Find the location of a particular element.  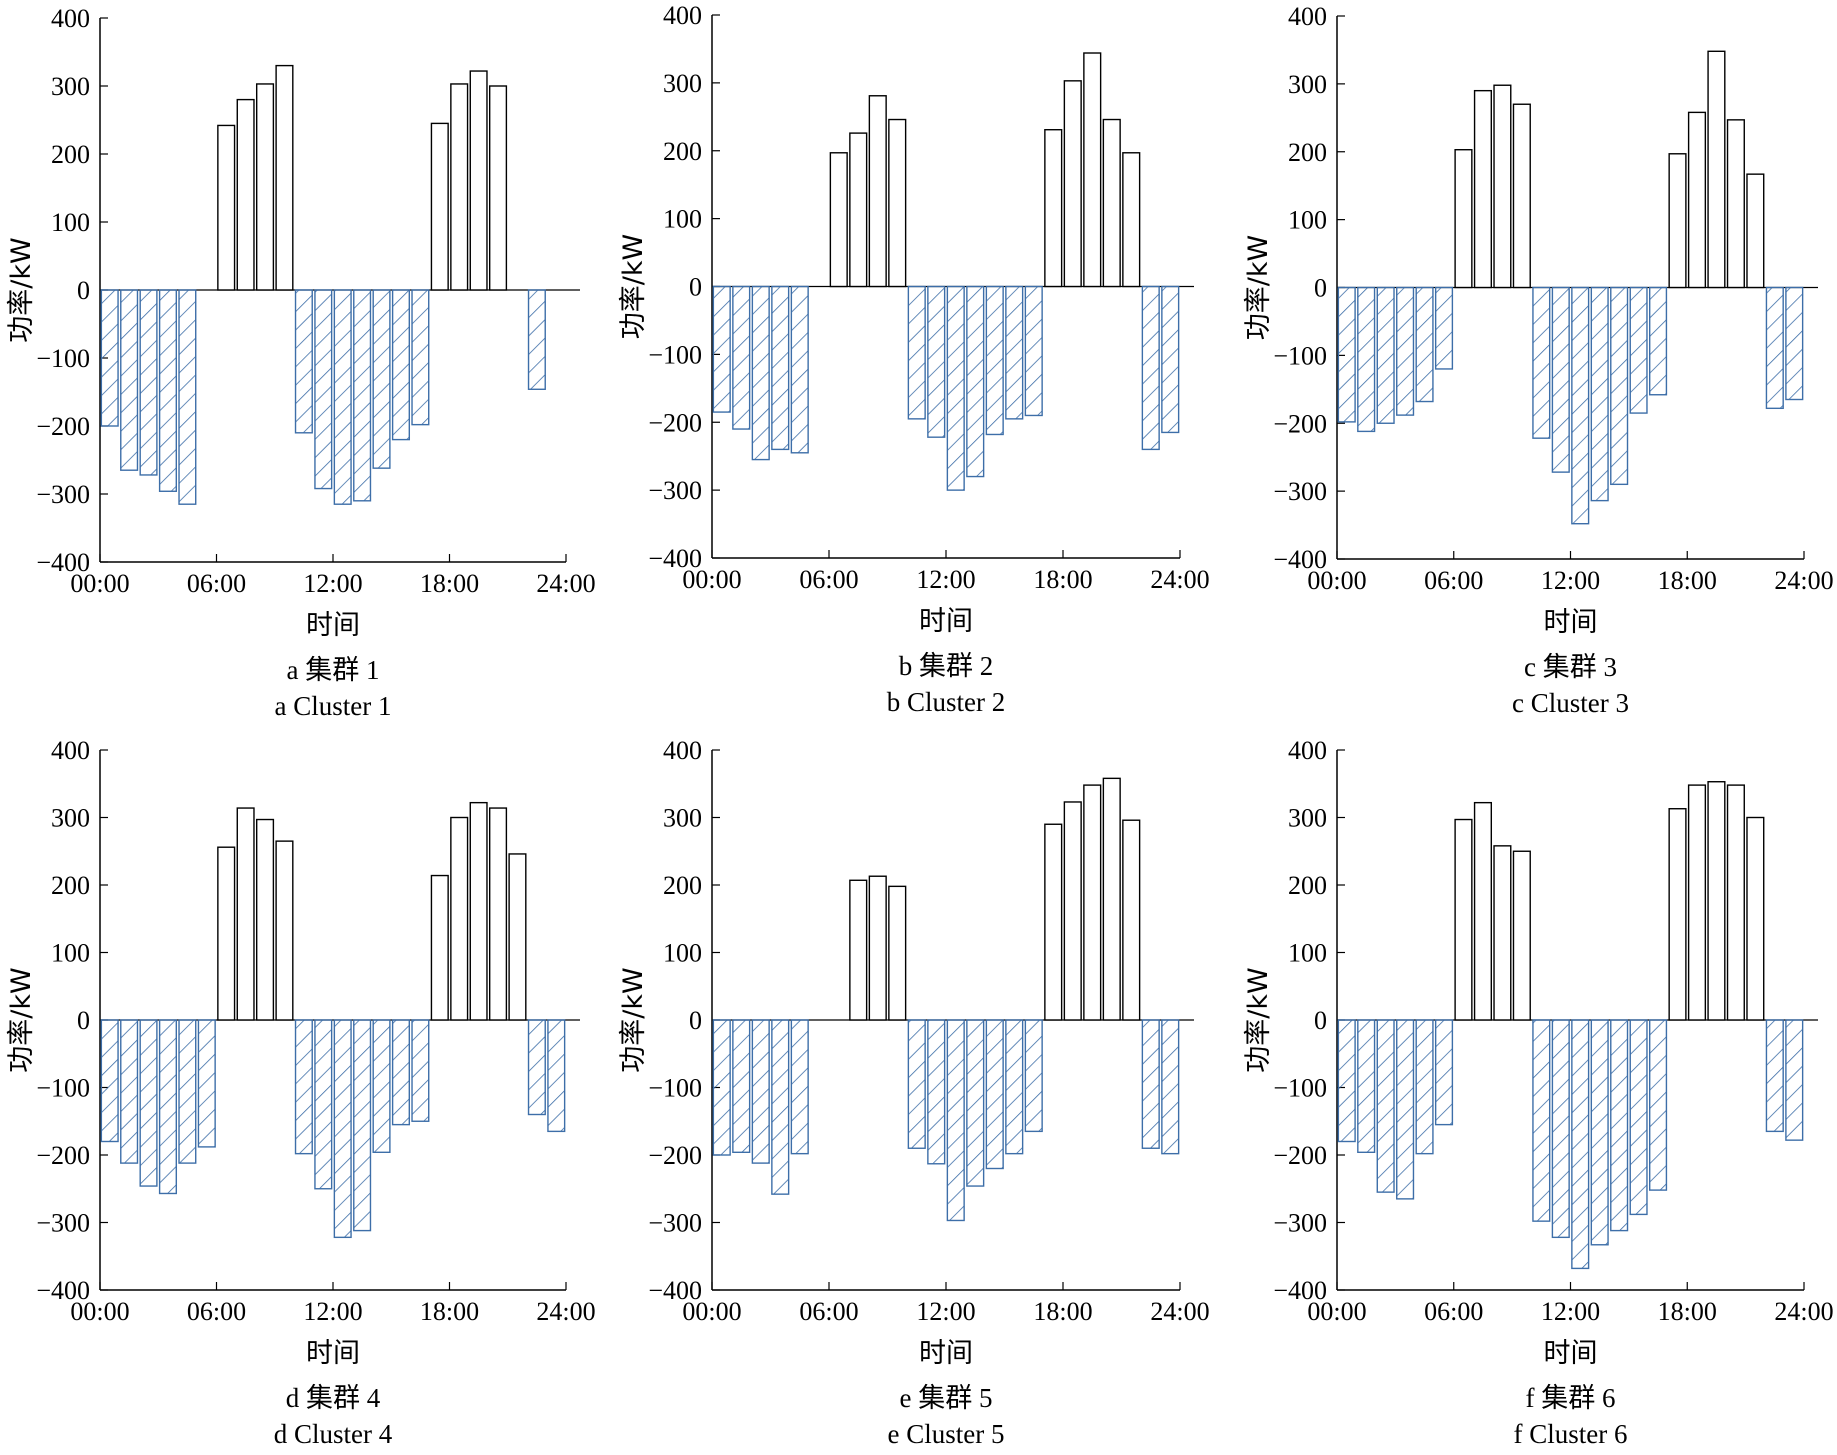

panel-caption-cn: a 集群 1 is located at coordinates (333, 670).